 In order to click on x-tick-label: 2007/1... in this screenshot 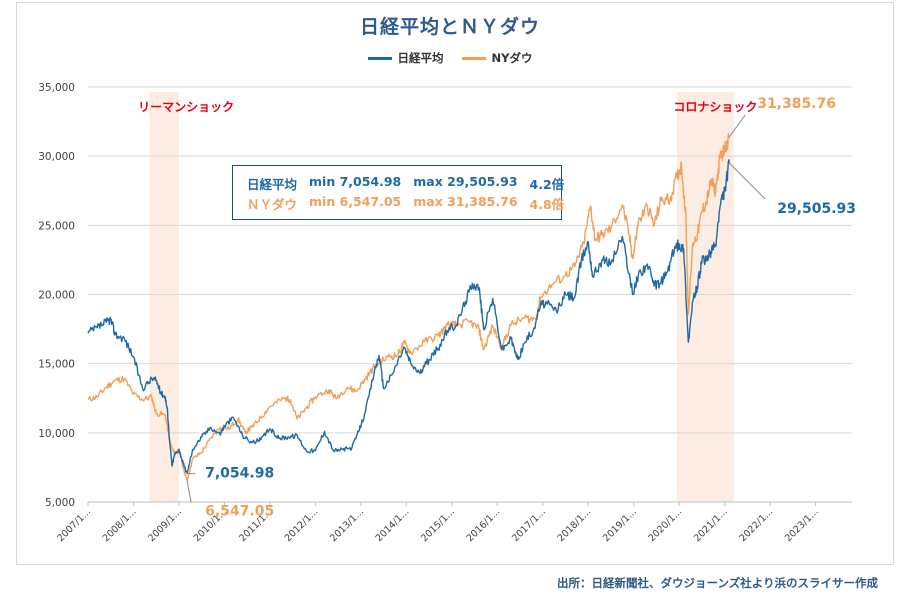, I will do `click(74, 525)`.